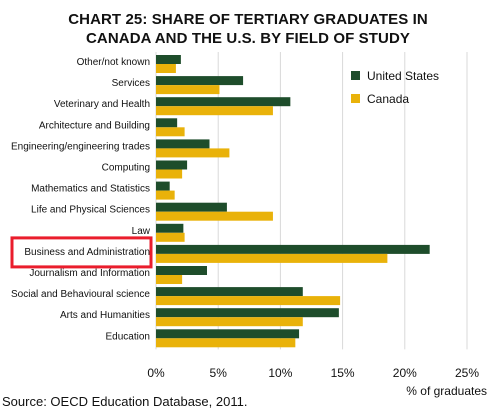 The width and height of the screenshot is (497, 410). I want to click on category-label: Services, so click(131, 83).